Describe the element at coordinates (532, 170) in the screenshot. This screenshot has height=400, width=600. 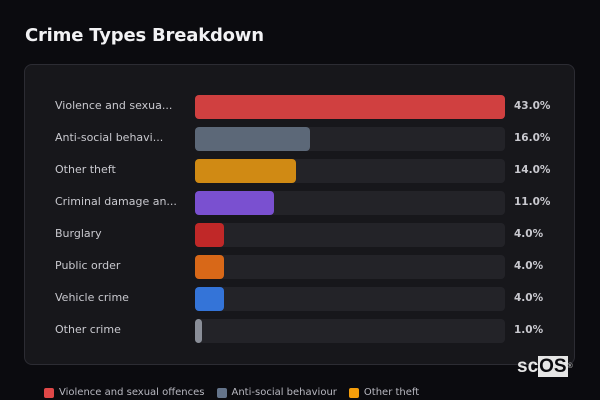
I see `bar-value: 14.0%` at that location.